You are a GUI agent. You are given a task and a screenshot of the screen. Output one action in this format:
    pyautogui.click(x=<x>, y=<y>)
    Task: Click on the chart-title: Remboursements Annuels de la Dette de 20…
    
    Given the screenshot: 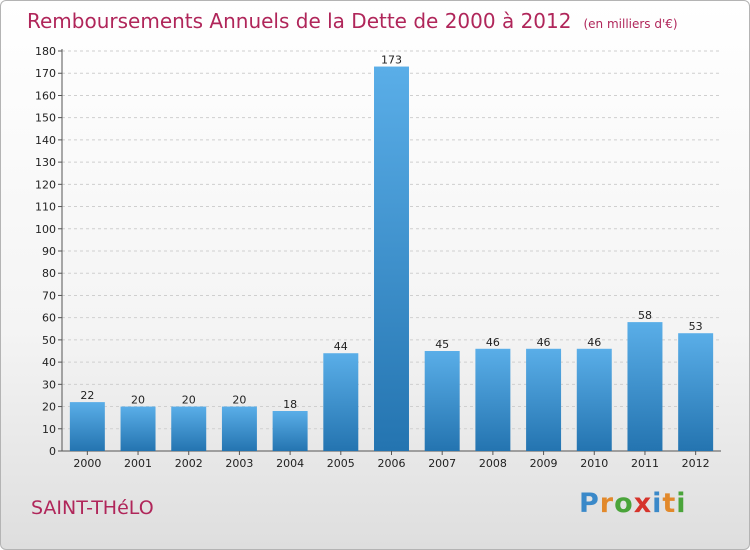 What is the action you would take?
    pyautogui.click(x=352, y=21)
    